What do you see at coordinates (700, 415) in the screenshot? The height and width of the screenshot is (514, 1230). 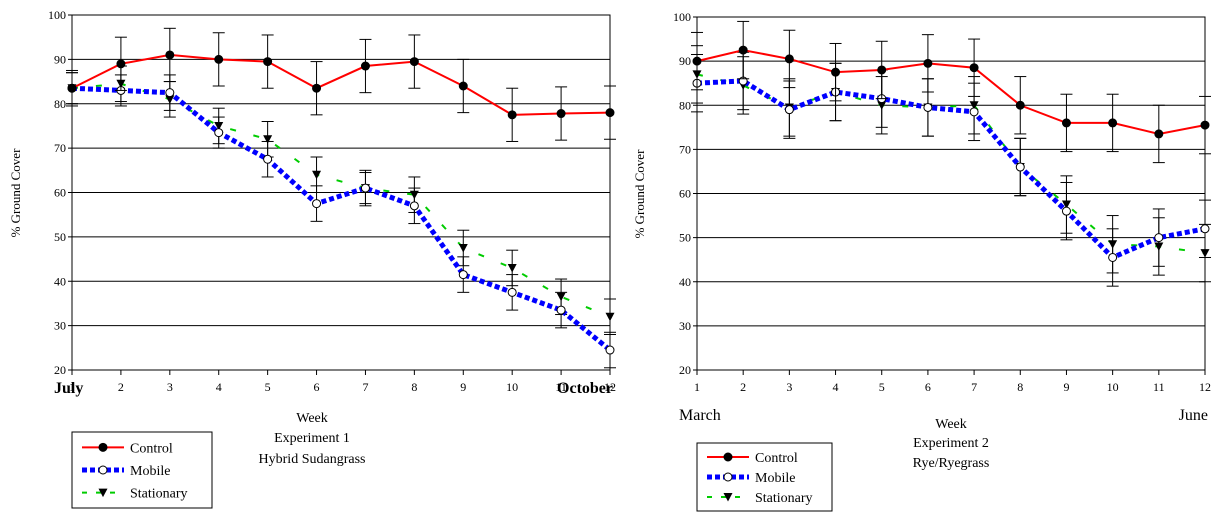 I see `start-month-label: March` at bounding box center [700, 415].